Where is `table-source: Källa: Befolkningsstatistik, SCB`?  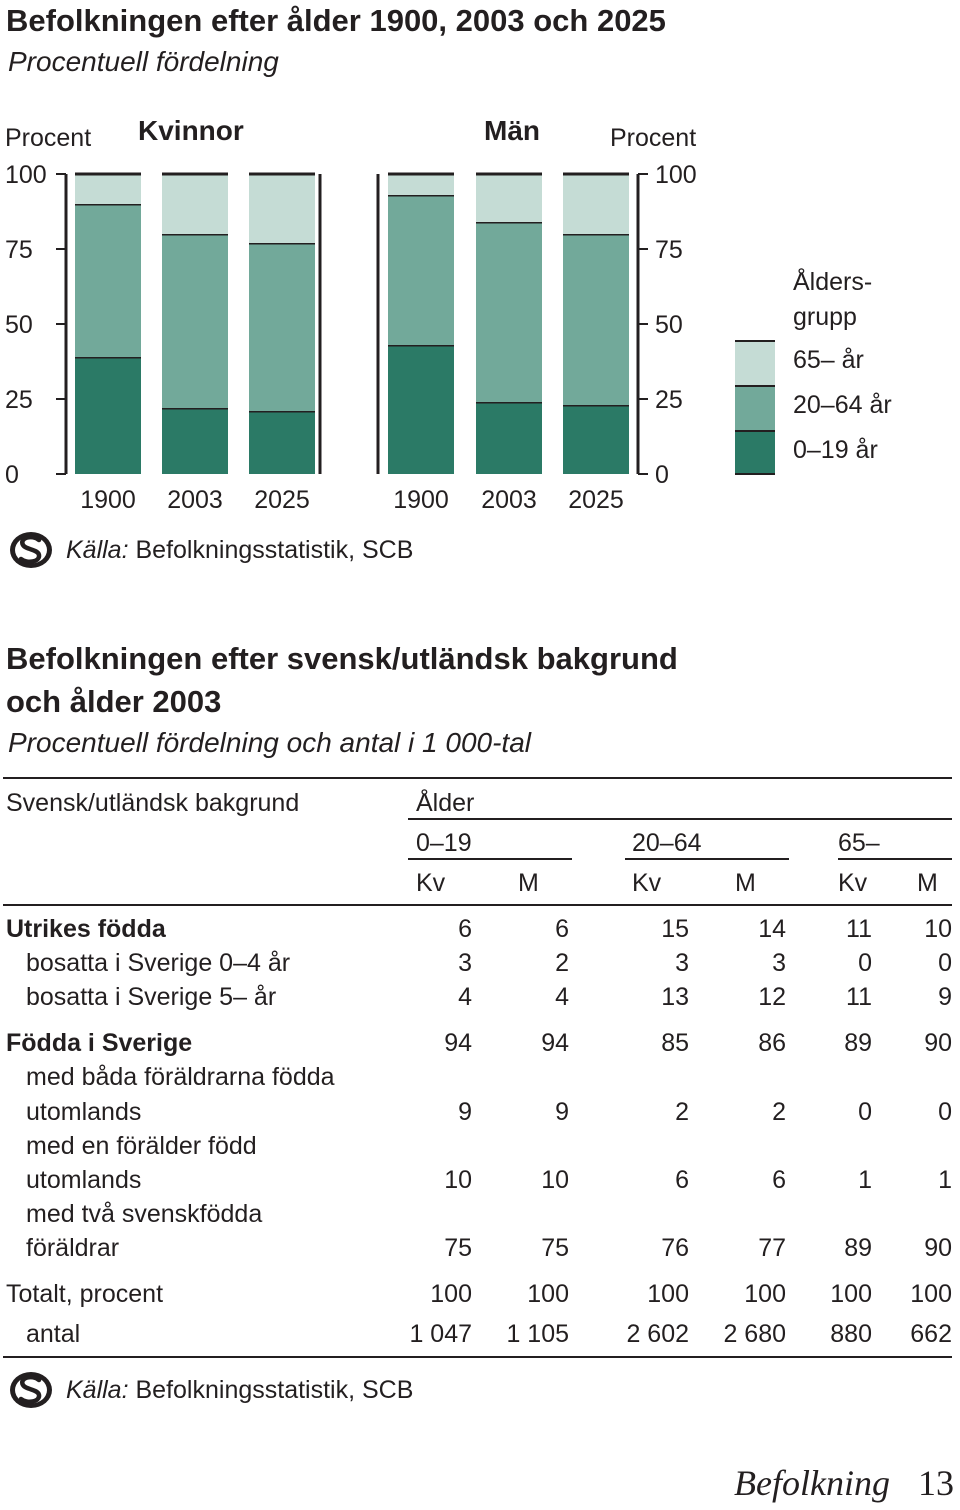 table-source: Källa: Befolkningsstatistik, SCB is located at coordinates (210, 1390).